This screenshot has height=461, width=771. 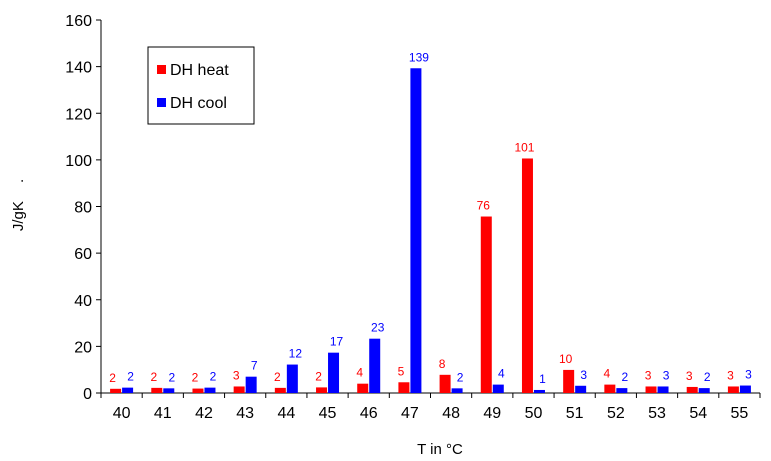 I want to click on y-tick-label: 40, so click(x=83, y=301).